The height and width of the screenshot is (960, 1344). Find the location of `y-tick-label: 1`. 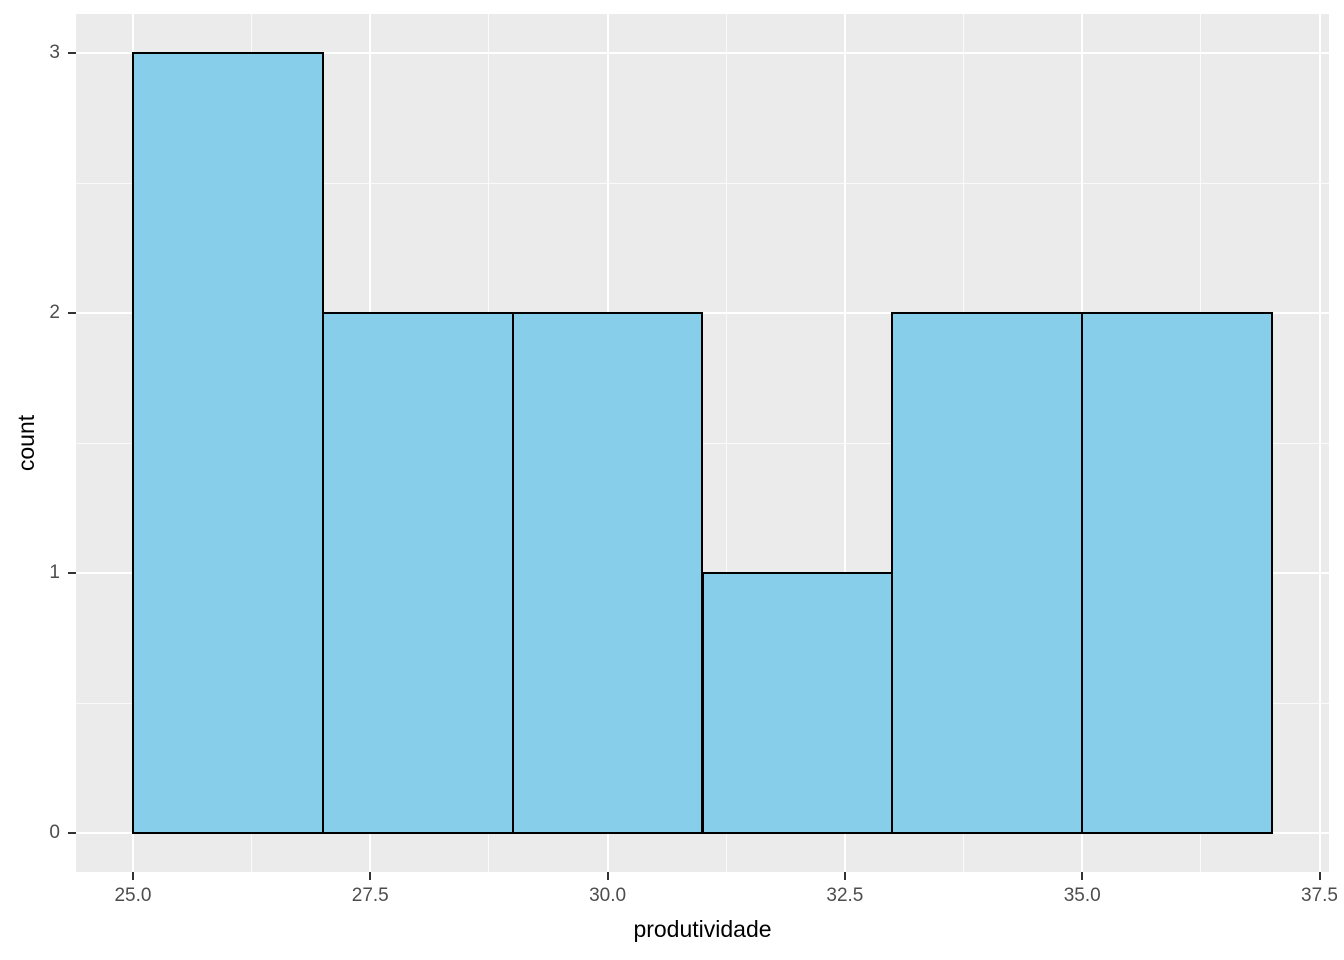

y-tick-label: 1 is located at coordinates (54, 572).